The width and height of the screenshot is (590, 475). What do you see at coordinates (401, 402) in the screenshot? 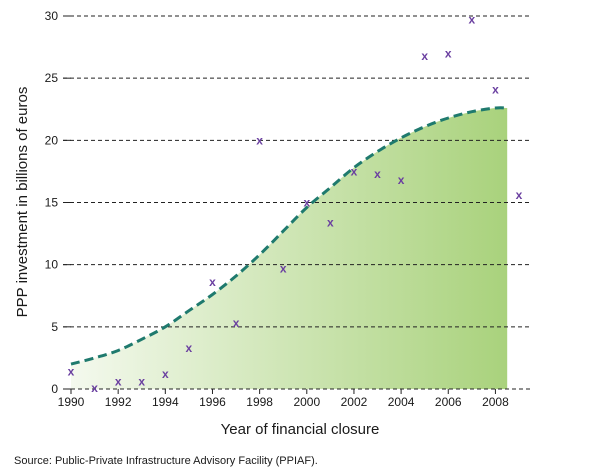
I see `x-tick-label: 2004` at bounding box center [401, 402].